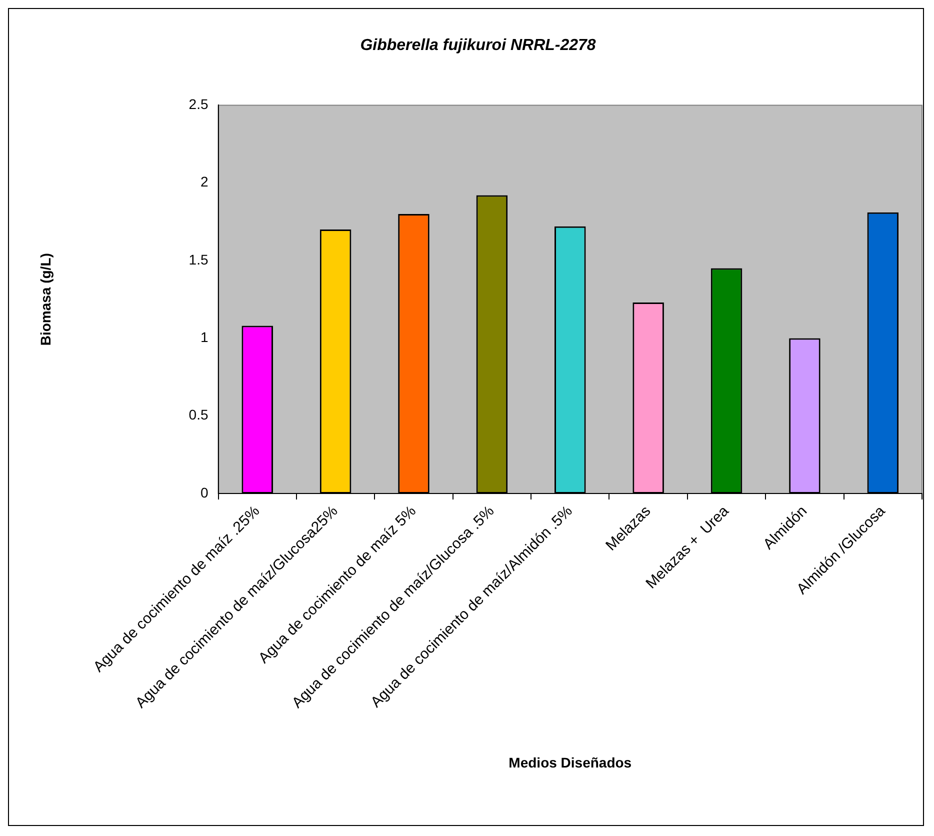  Describe the element at coordinates (204, 337) in the screenshot. I see `y-tick-label: 1` at that location.